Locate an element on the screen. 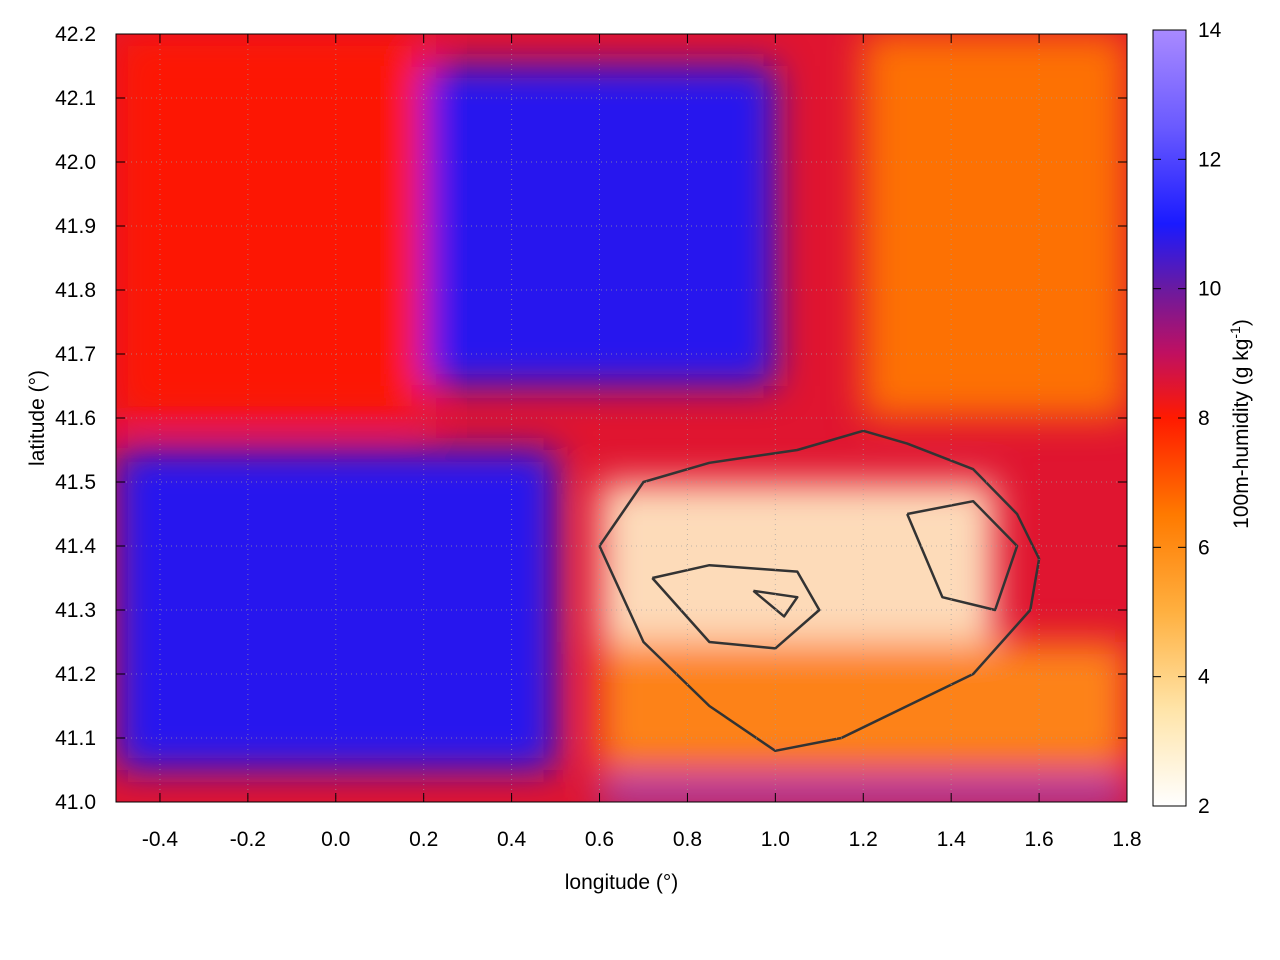 Image resolution: width=1280 pixels, height=960 pixels. colorbar-label: 100m-humidity (g kg-1) is located at coordinates (1240, 424).